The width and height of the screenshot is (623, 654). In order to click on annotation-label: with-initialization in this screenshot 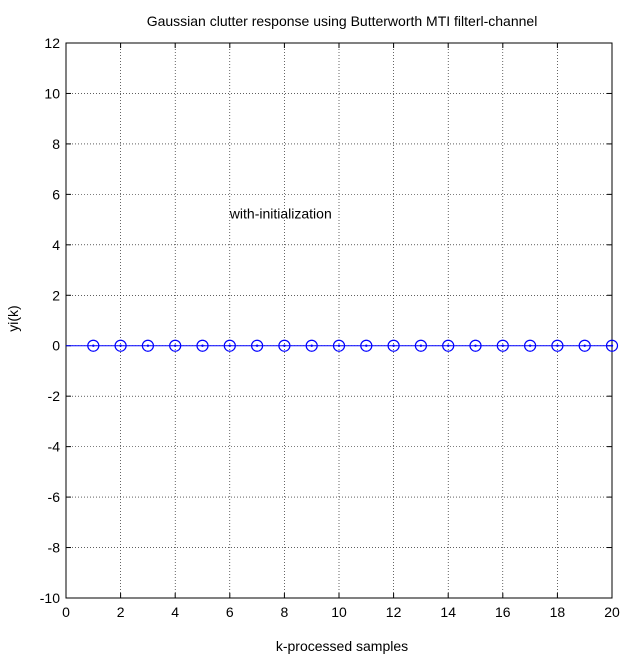, I will do `click(280, 214)`.